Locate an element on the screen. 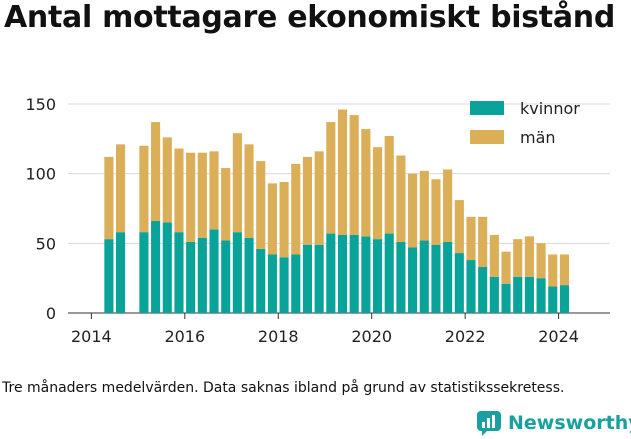  y-tick-label-50: 50 is located at coordinates (46, 243).